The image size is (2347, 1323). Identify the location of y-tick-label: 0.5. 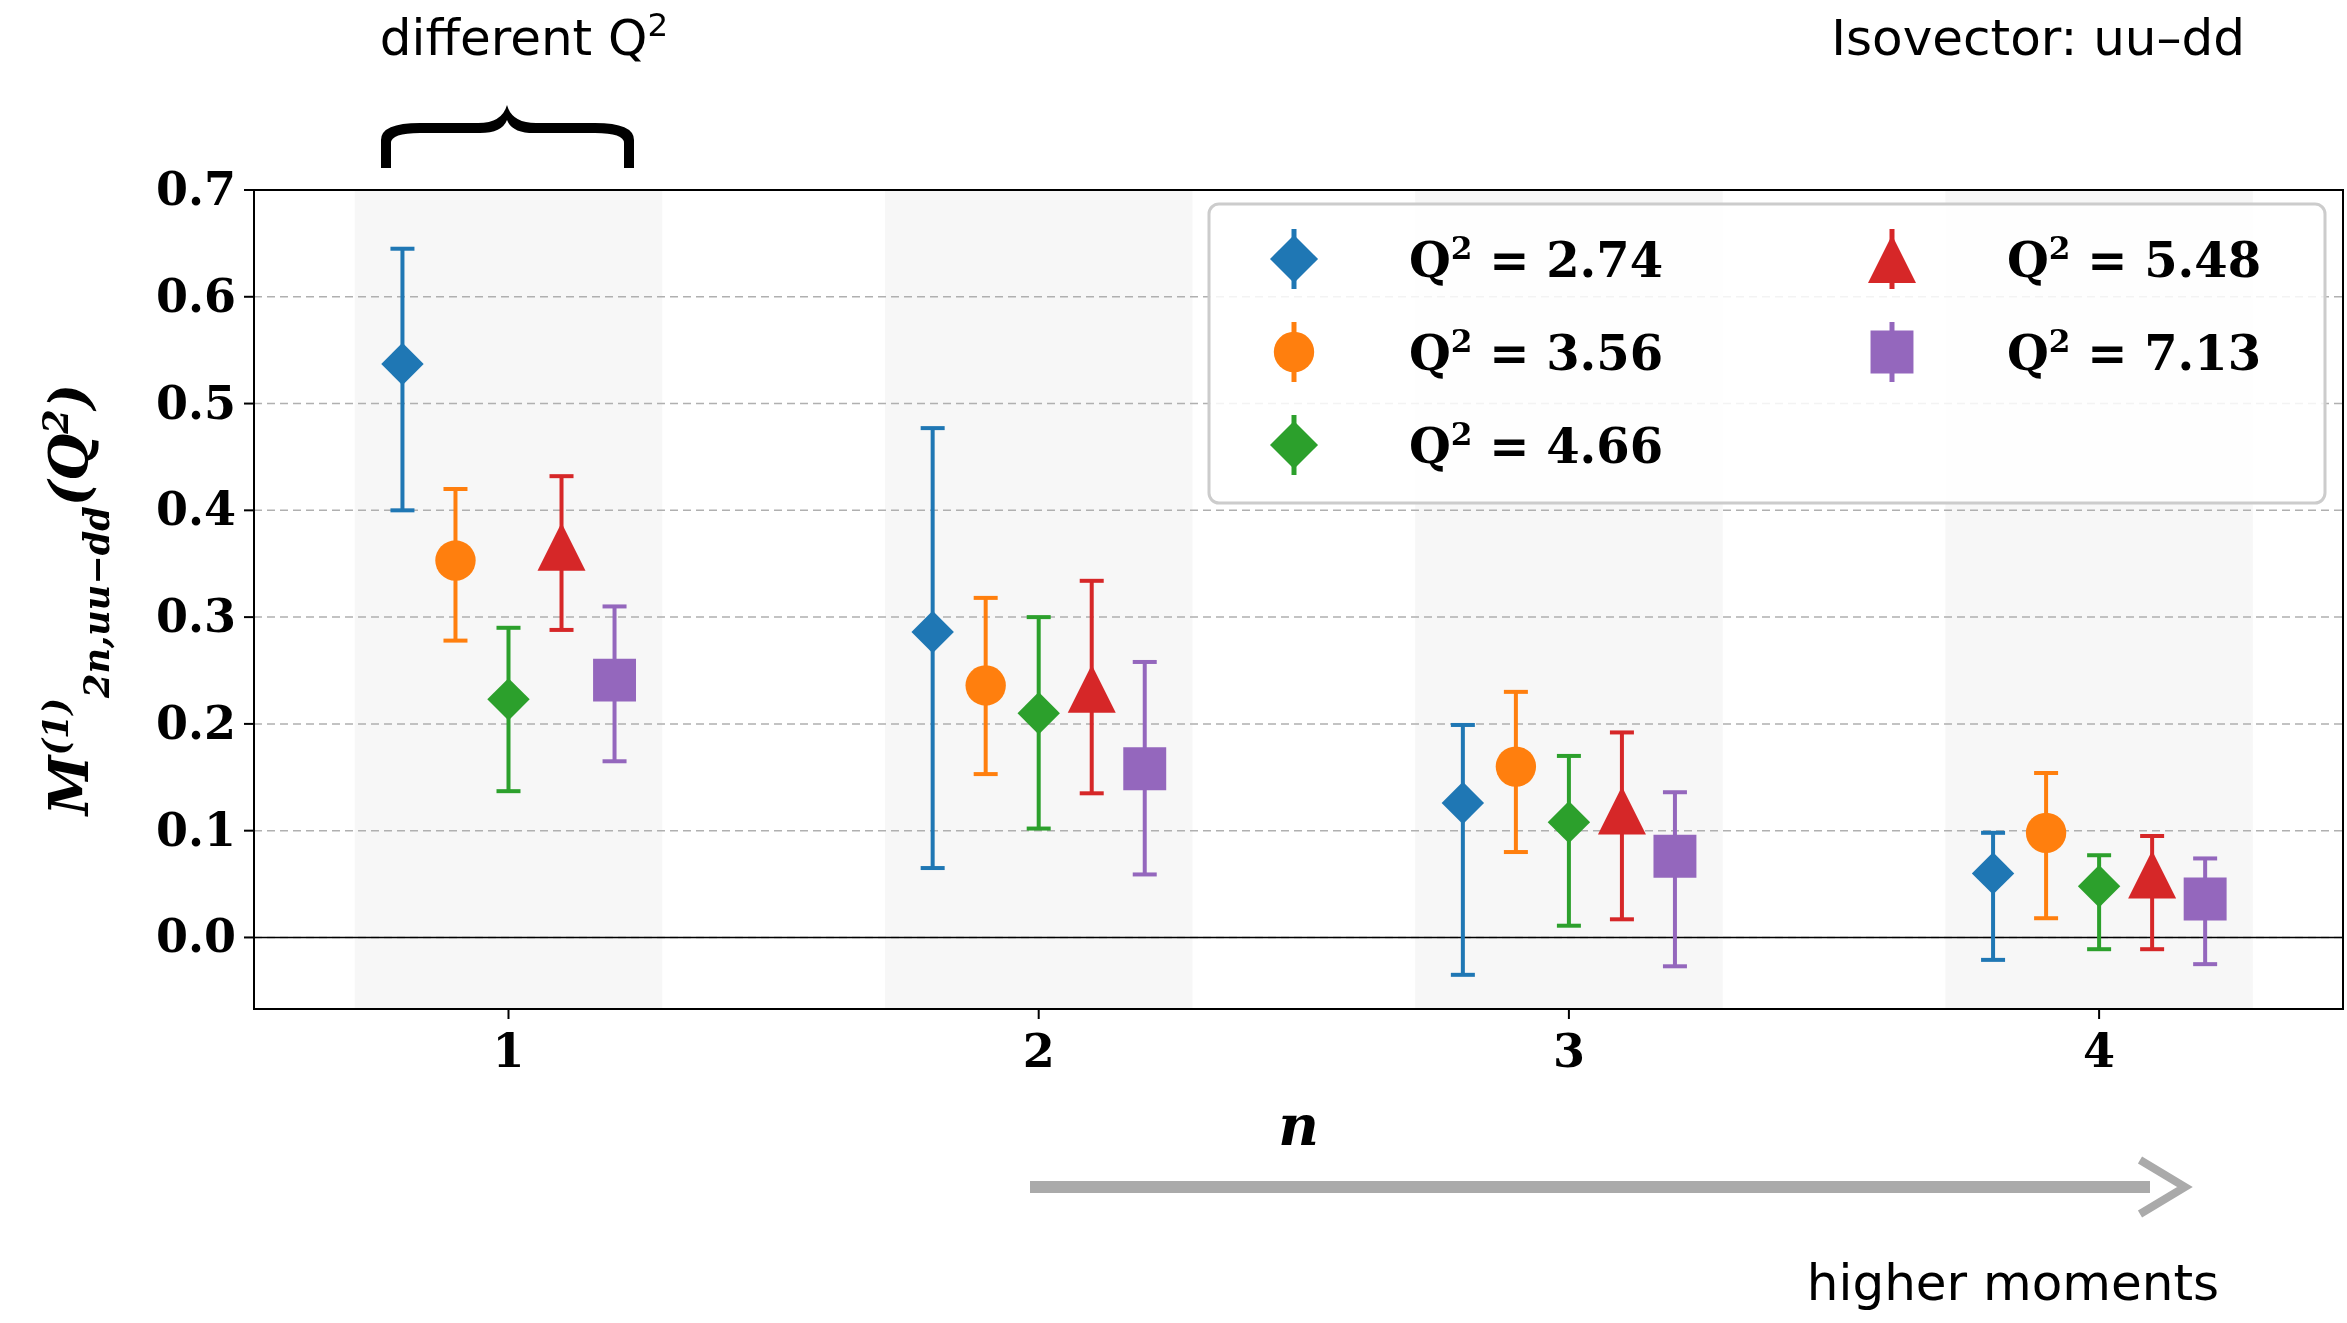
(195, 402).